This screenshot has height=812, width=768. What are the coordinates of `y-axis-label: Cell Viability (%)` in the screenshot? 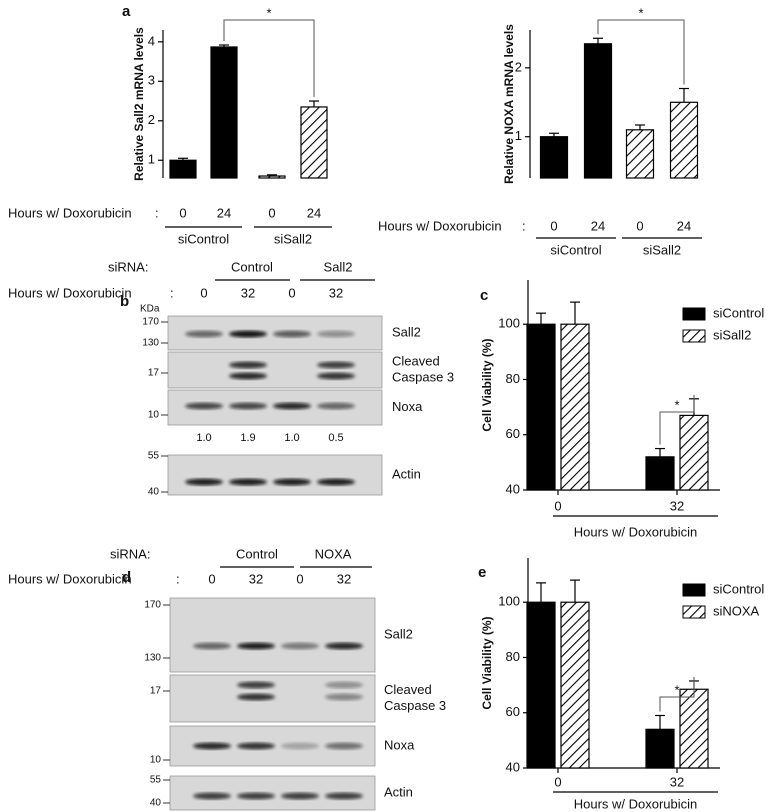 It's located at (487, 384).